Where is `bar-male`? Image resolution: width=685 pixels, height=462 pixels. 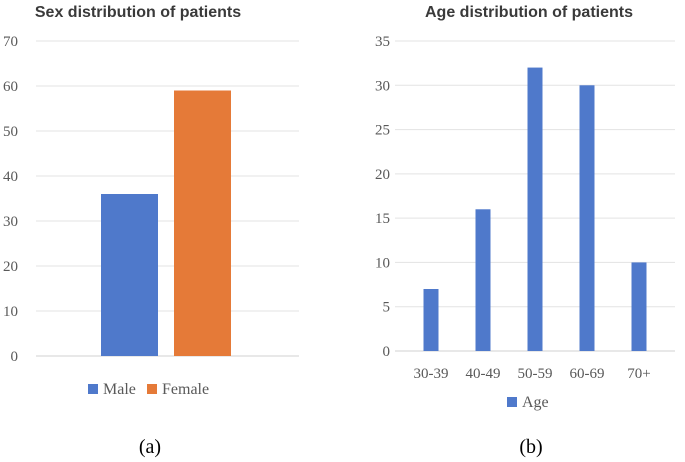 bar-male is located at coordinates (129, 275).